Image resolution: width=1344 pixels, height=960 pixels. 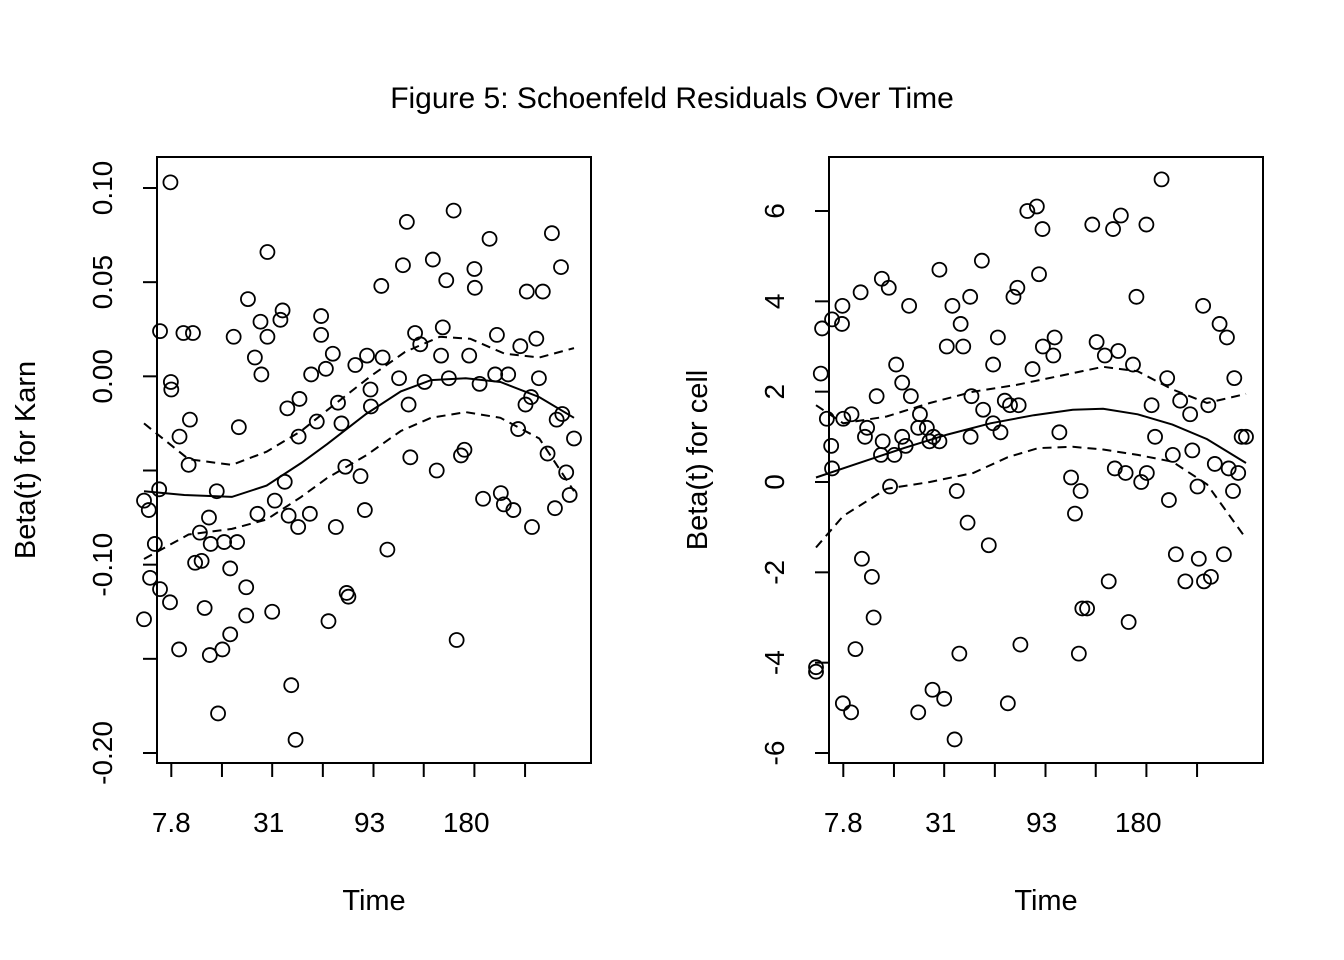 What do you see at coordinates (466, 822) in the screenshot?
I see `x-tick-label: 180` at bounding box center [466, 822].